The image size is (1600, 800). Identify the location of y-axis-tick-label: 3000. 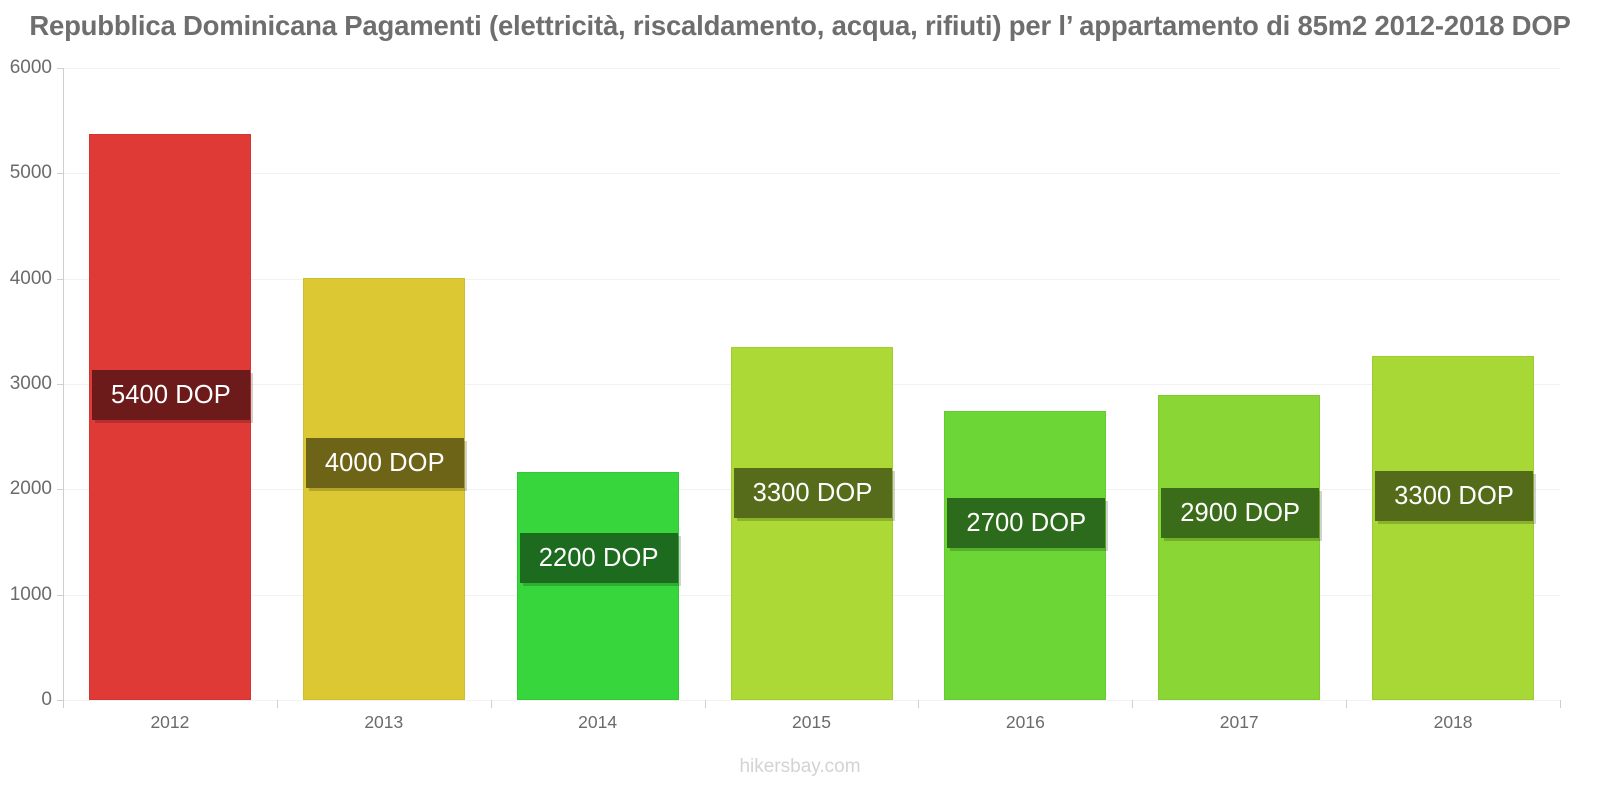
(30, 383).